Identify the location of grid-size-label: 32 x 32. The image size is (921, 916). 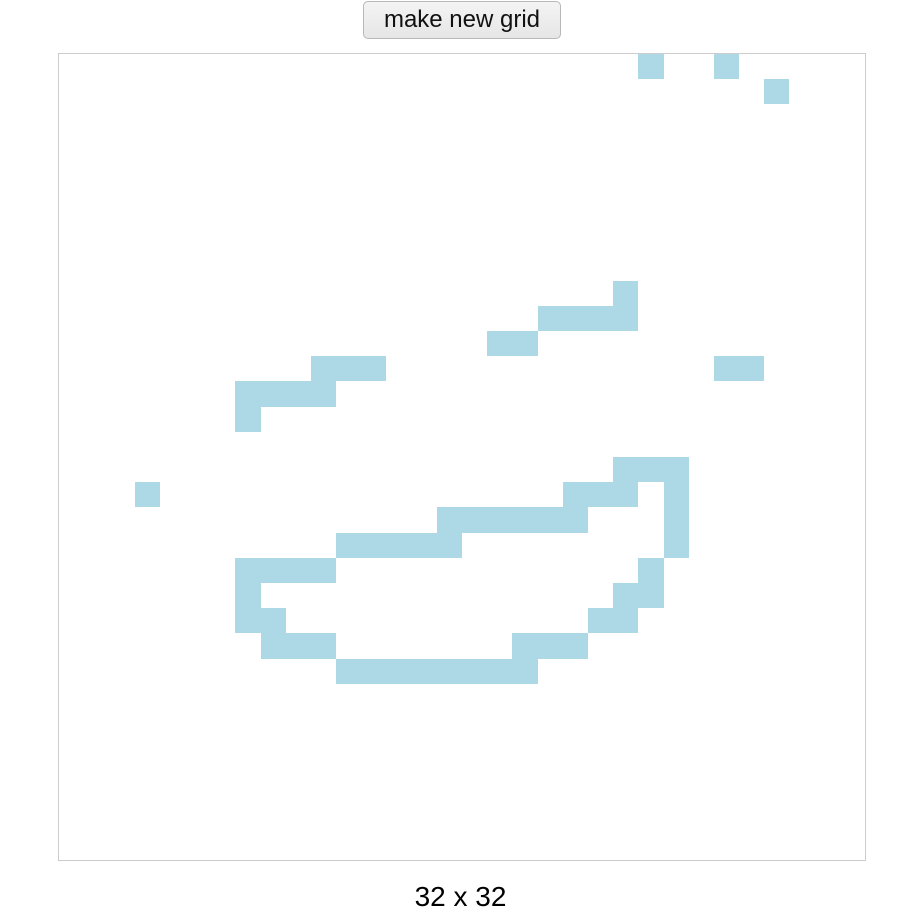
(460, 896).